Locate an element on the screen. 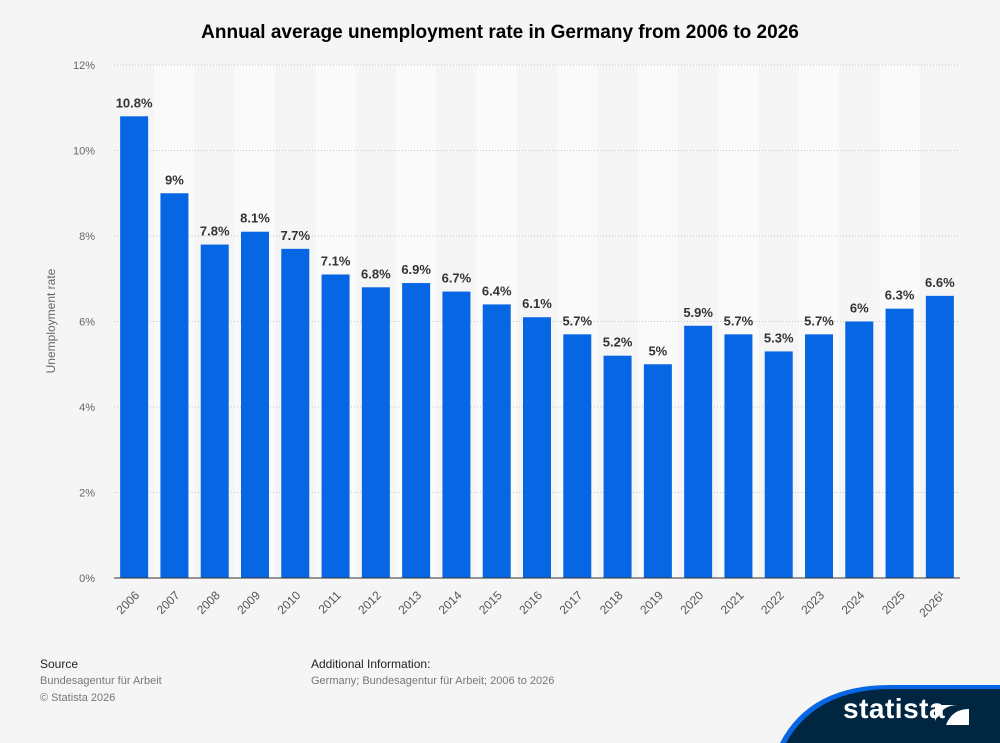 This screenshot has width=1000, height=743. statista-logo-banner is located at coordinates (890, 714).